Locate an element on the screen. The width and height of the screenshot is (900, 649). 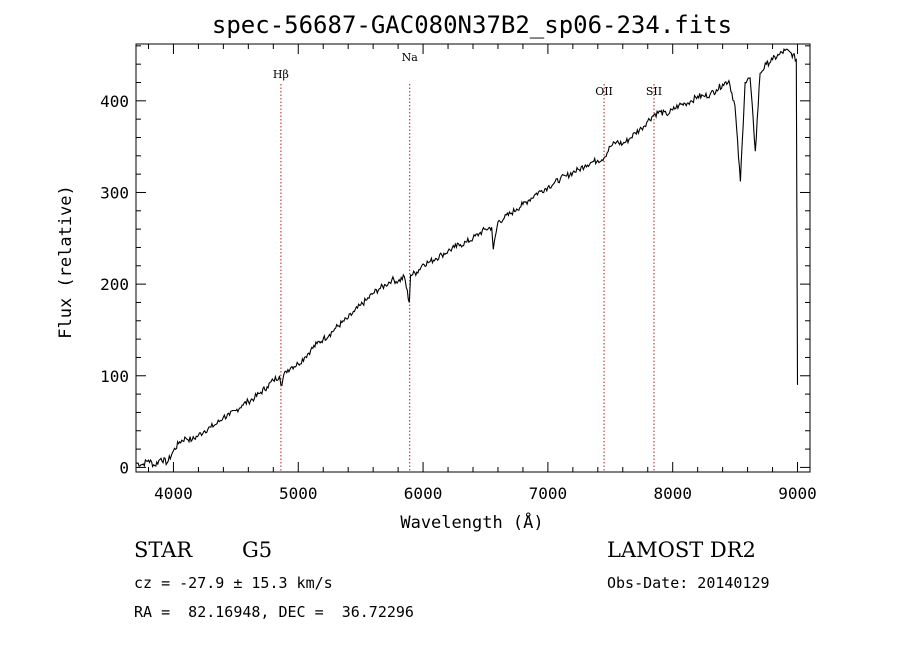
y-tick-label: 300 is located at coordinates (114, 192).